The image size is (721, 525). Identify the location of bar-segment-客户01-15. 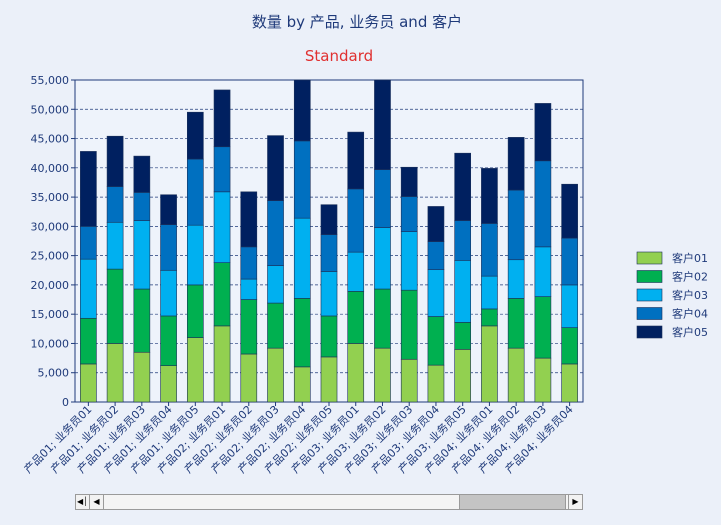
(463, 376).